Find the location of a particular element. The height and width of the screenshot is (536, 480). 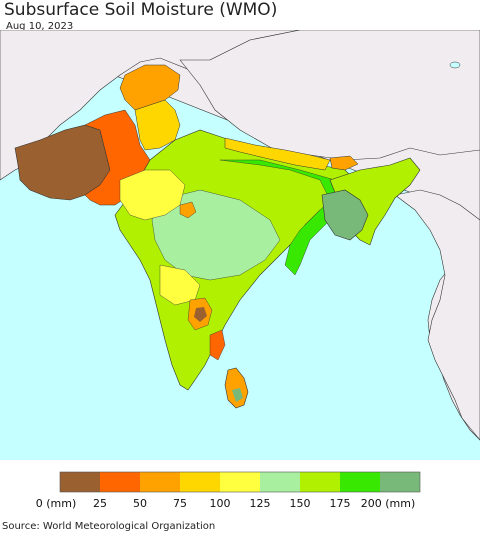

map-title: Subsurface Soil Moisture (WMO) is located at coordinates (141, 10).